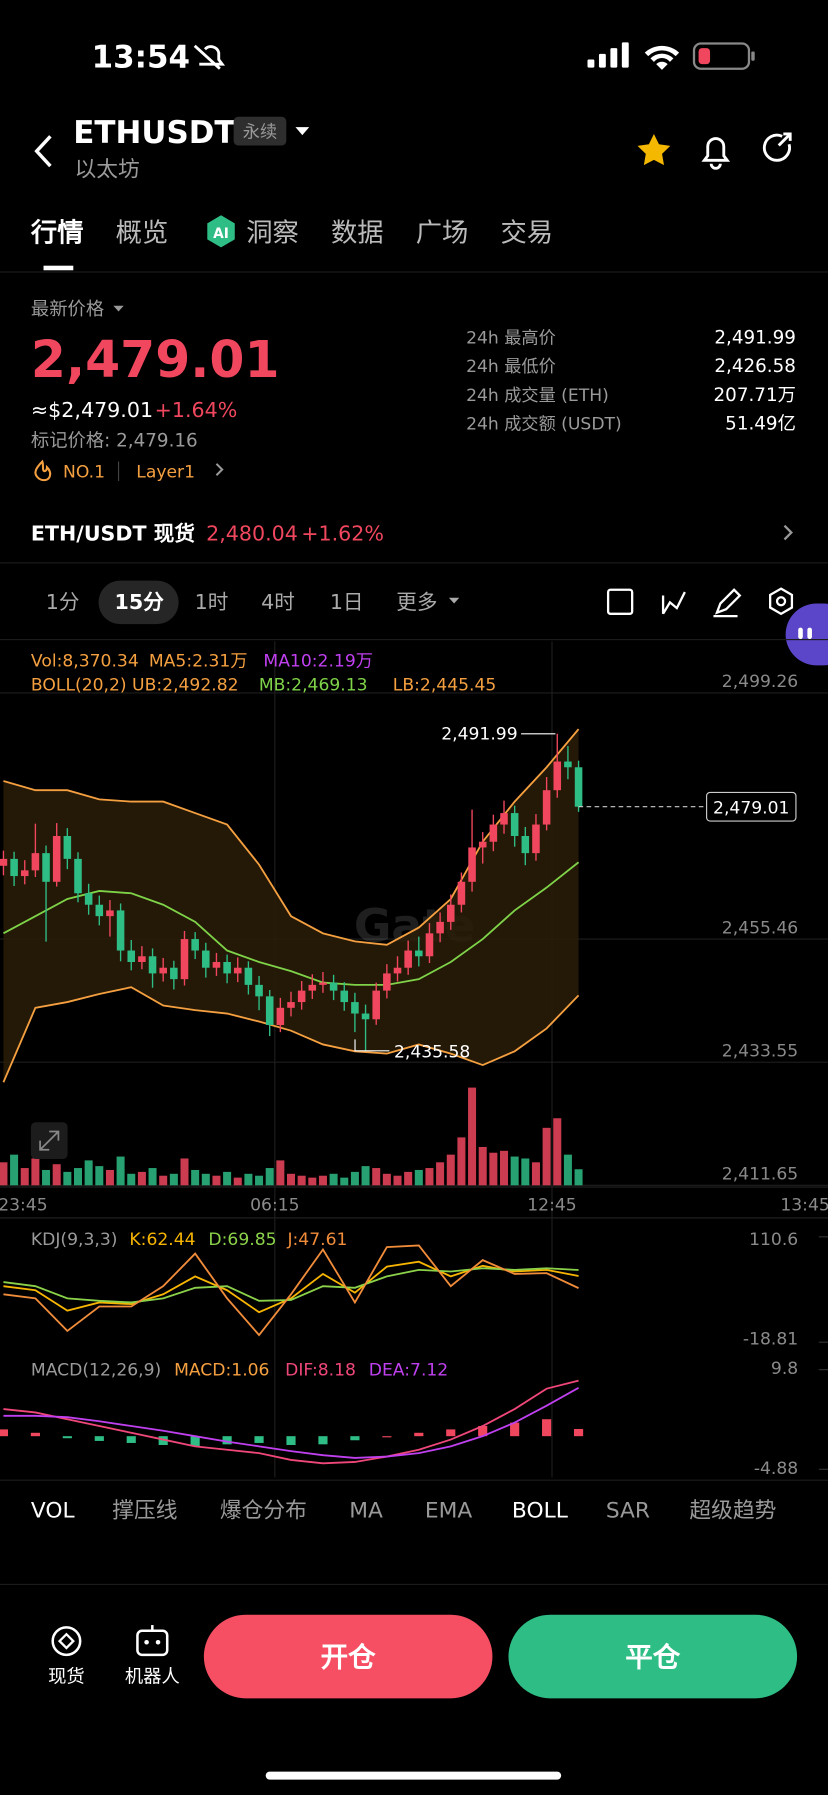 Image resolution: width=828 pixels, height=1795 pixels. Describe the element at coordinates (263, 1510) in the screenshot. I see `indicator: 爆仓分布` at that location.